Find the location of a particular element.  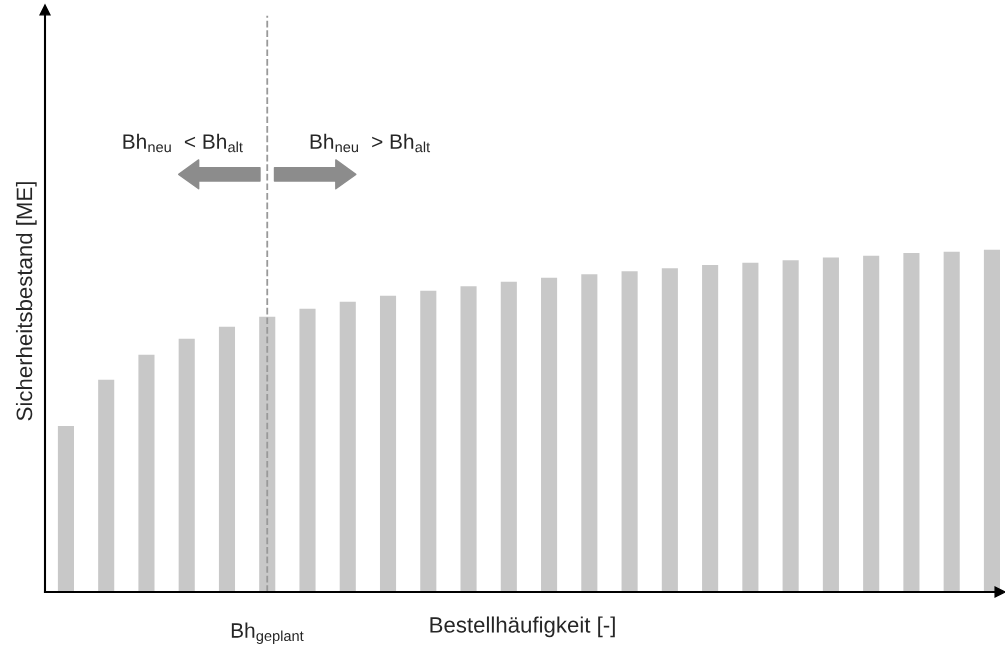

y-axis-title: Sicherheitsbestand [ME] is located at coordinates (26, 301).